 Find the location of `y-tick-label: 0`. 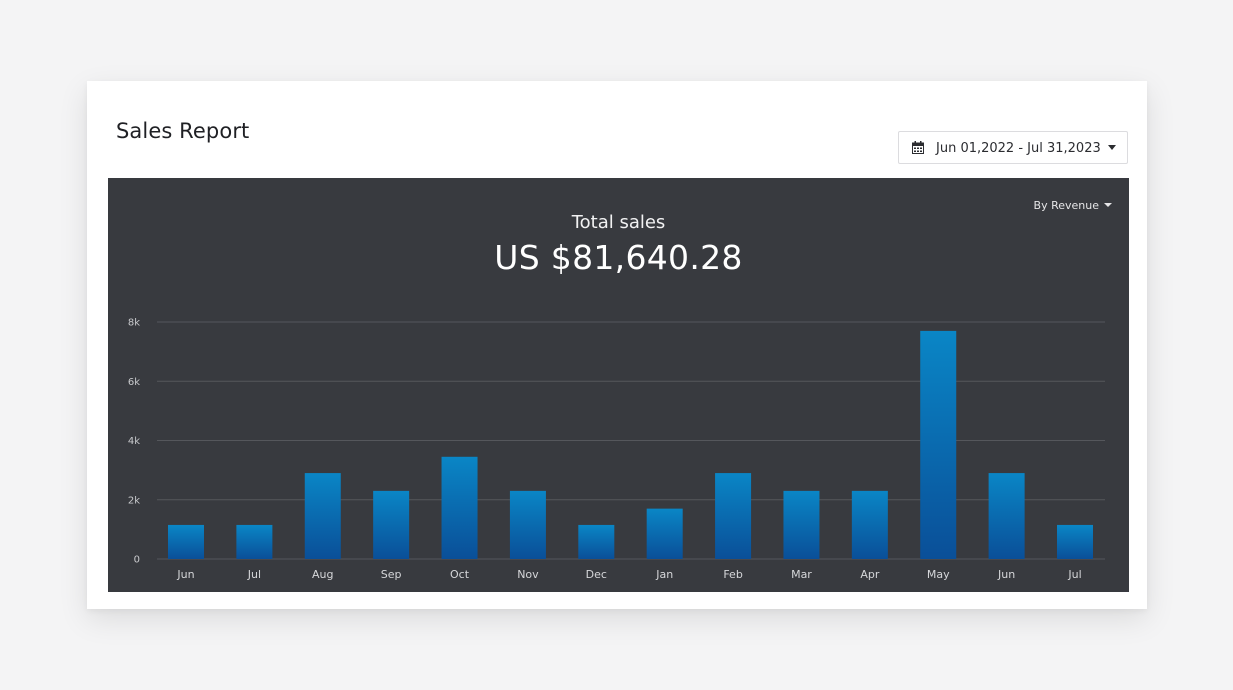

y-tick-label: 0 is located at coordinates (137, 560).